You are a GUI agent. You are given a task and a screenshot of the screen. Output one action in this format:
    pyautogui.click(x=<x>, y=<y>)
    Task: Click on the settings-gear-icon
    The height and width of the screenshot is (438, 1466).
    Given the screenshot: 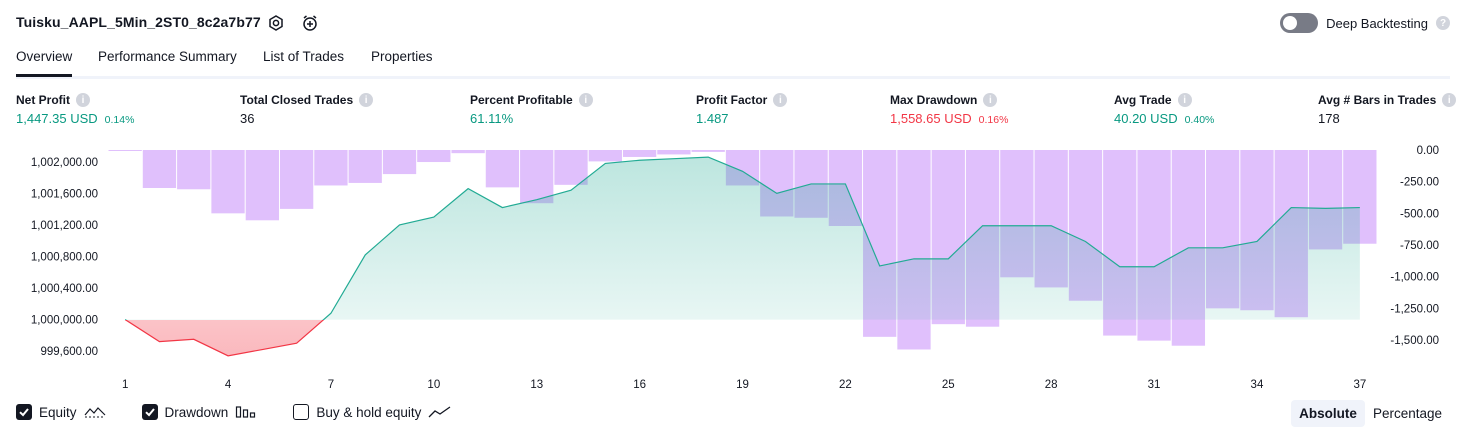 What is the action you would take?
    pyautogui.click(x=276, y=23)
    